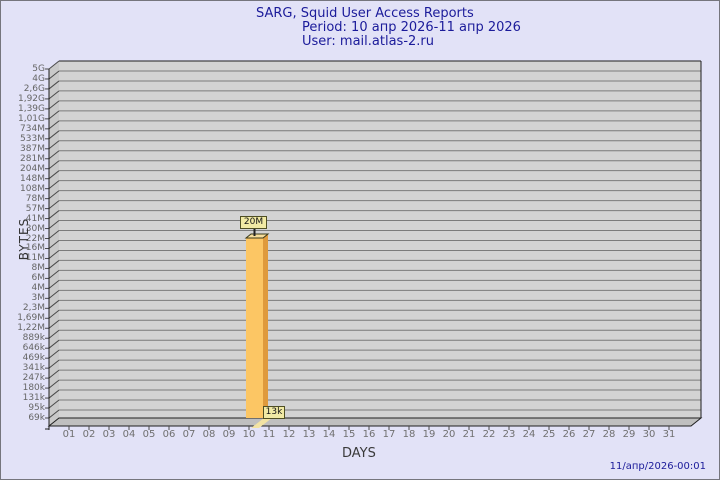 The width and height of the screenshot is (720, 480). What do you see at coordinates (189, 434) in the screenshot?
I see `x-axis-tick-label: 07` at bounding box center [189, 434].